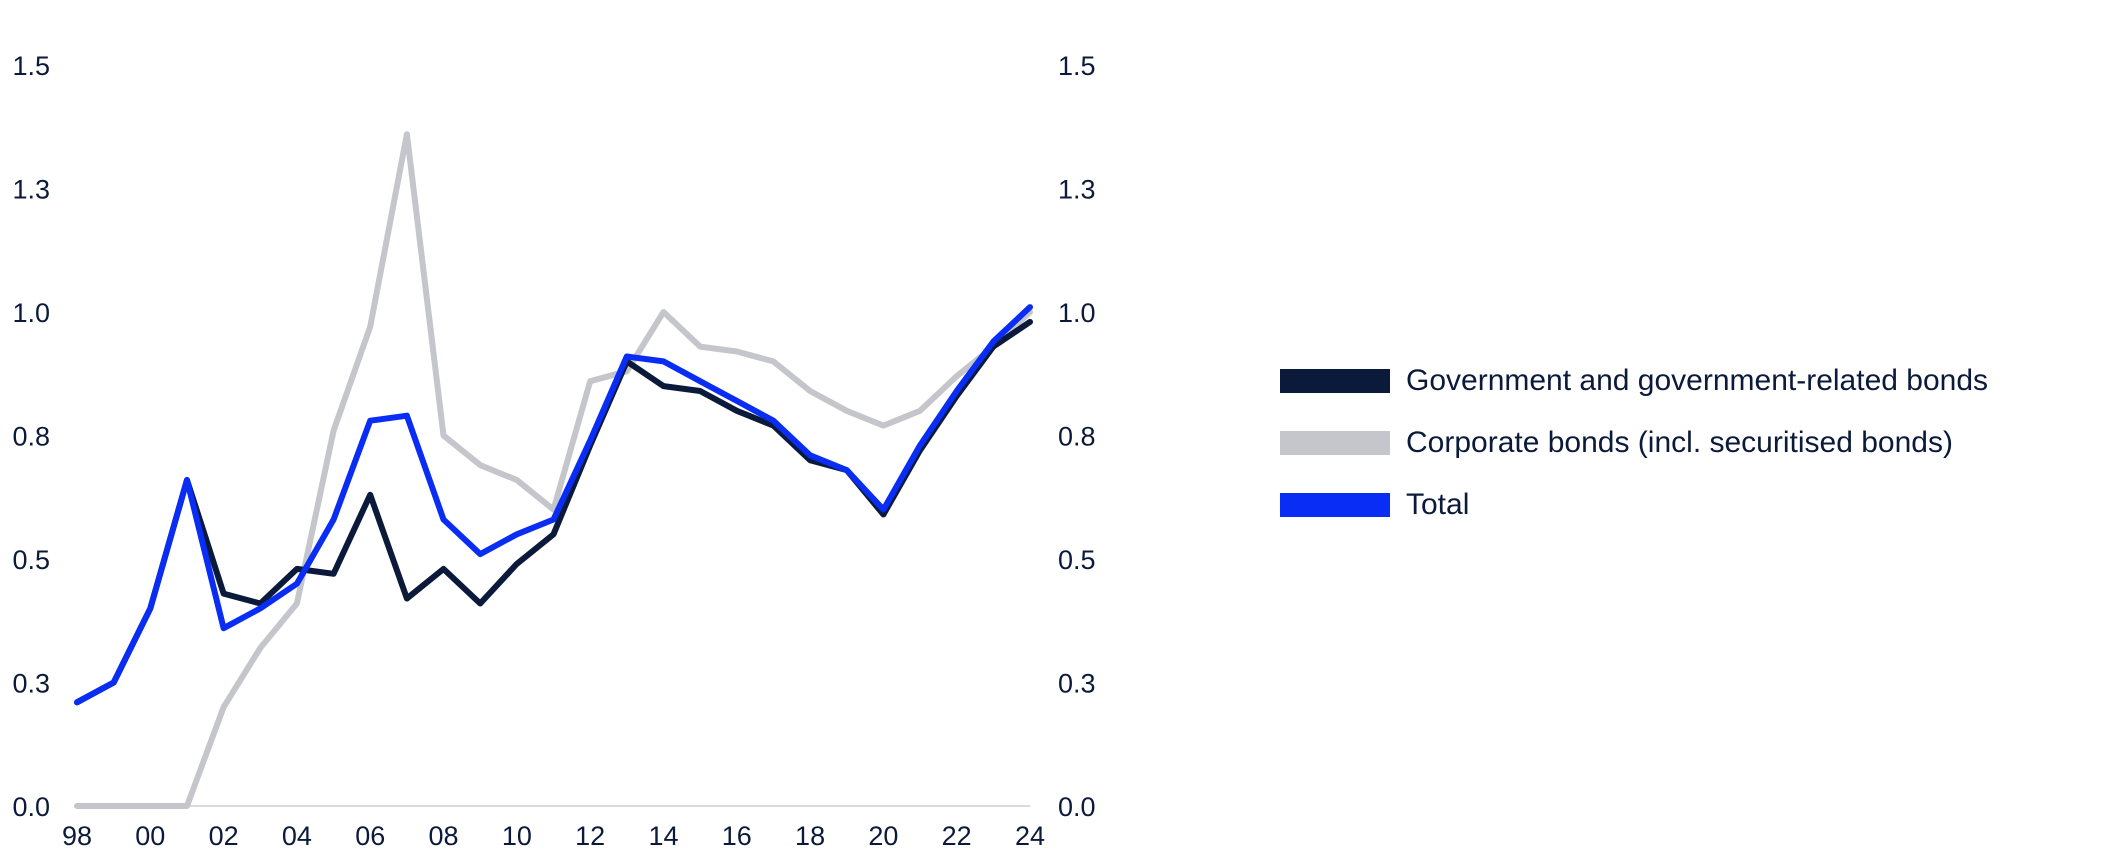  What do you see at coordinates (77, 836) in the screenshot?
I see `x-tick-label: 98` at bounding box center [77, 836].